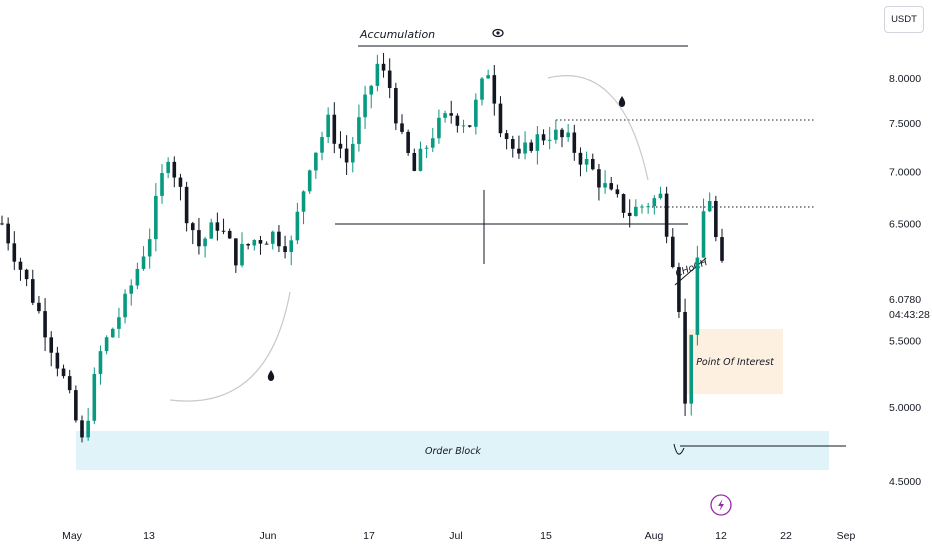 The height and width of the screenshot is (550, 932). I want to click on last-price-label: 6.0780, so click(905, 300).